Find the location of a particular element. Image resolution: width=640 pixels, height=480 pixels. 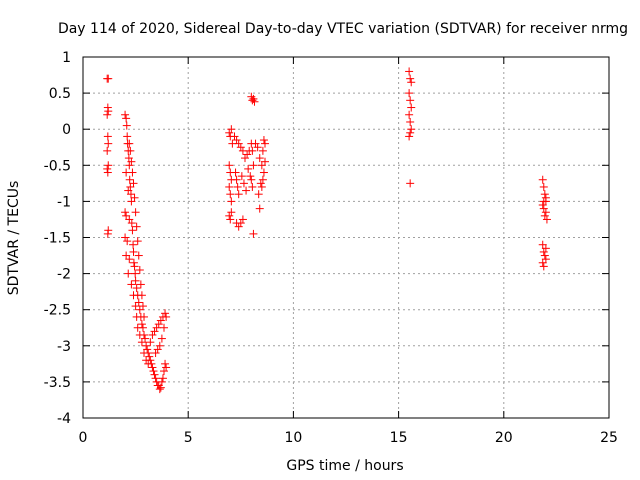

x-tick-label: 20 is located at coordinates (504, 438).